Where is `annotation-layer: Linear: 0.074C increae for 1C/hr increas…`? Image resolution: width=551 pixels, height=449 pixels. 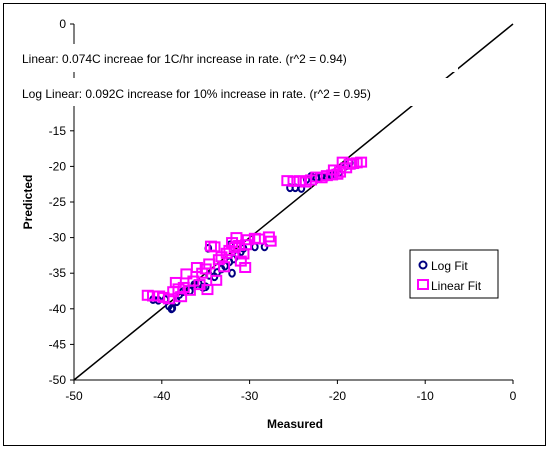 annotation-layer: Linear: 0.074C increae for 1C/hr increas… is located at coordinates (238, 75).